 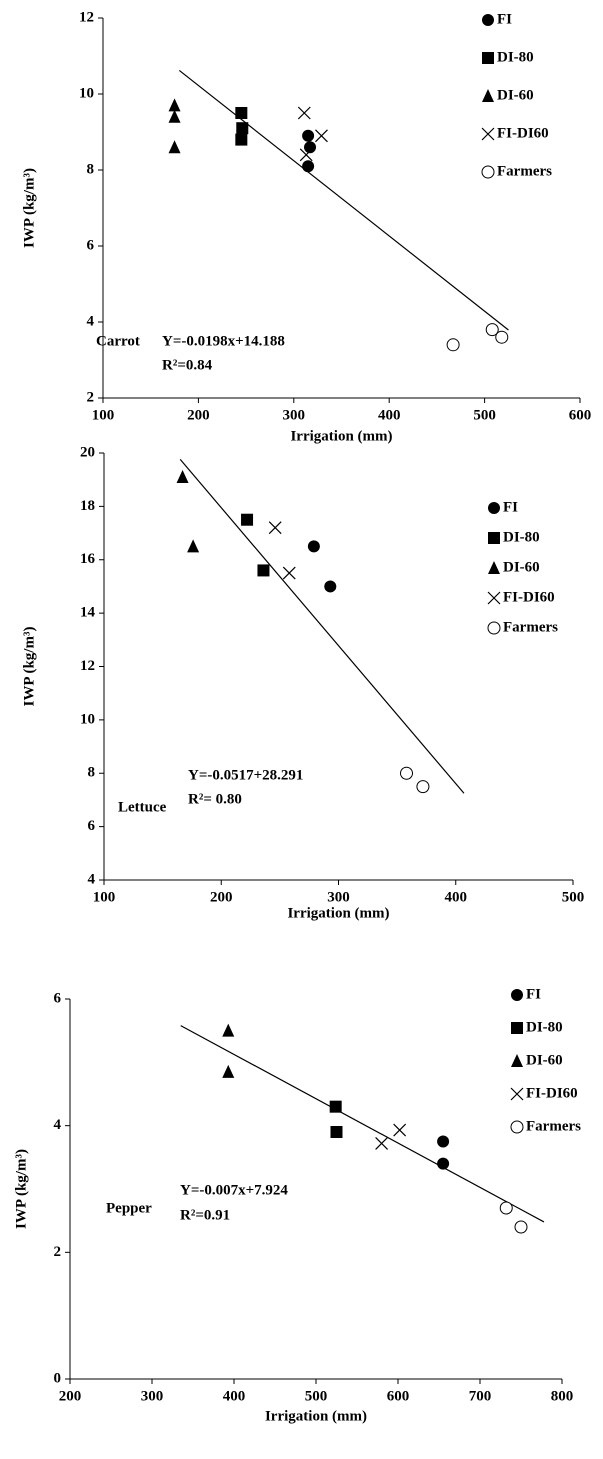 What do you see at coordinates (29, 667) in the screenshot?
I see `y-axis-label: IWP (kg/m³)` at bounding box center [29, 667].